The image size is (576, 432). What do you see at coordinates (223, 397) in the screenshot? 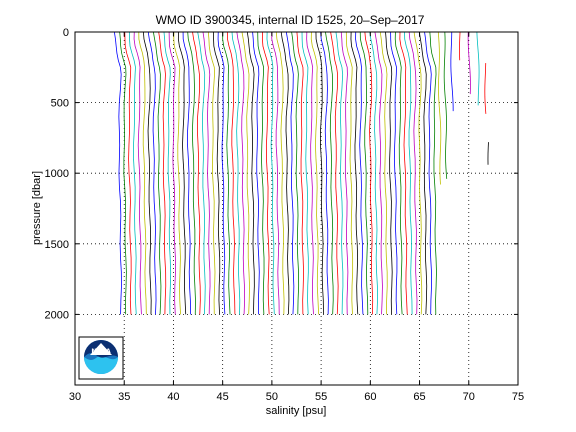
I see `x-tick-label: 45` at bounding box center [223, 397].